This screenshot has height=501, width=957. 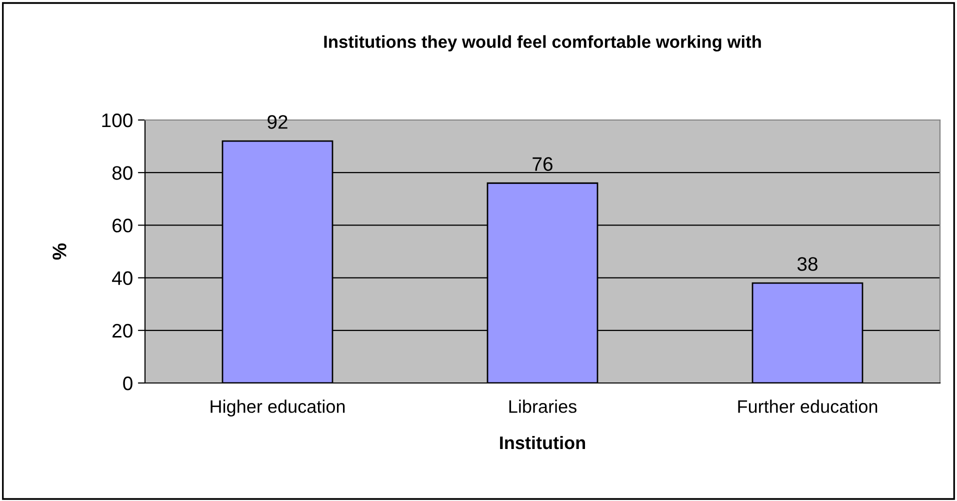 What do you see at coordinates (542, 43) in the screenshot?
I see `chart-title: Institutions they would feel comfortable working with` at bounding box center [542, 43].